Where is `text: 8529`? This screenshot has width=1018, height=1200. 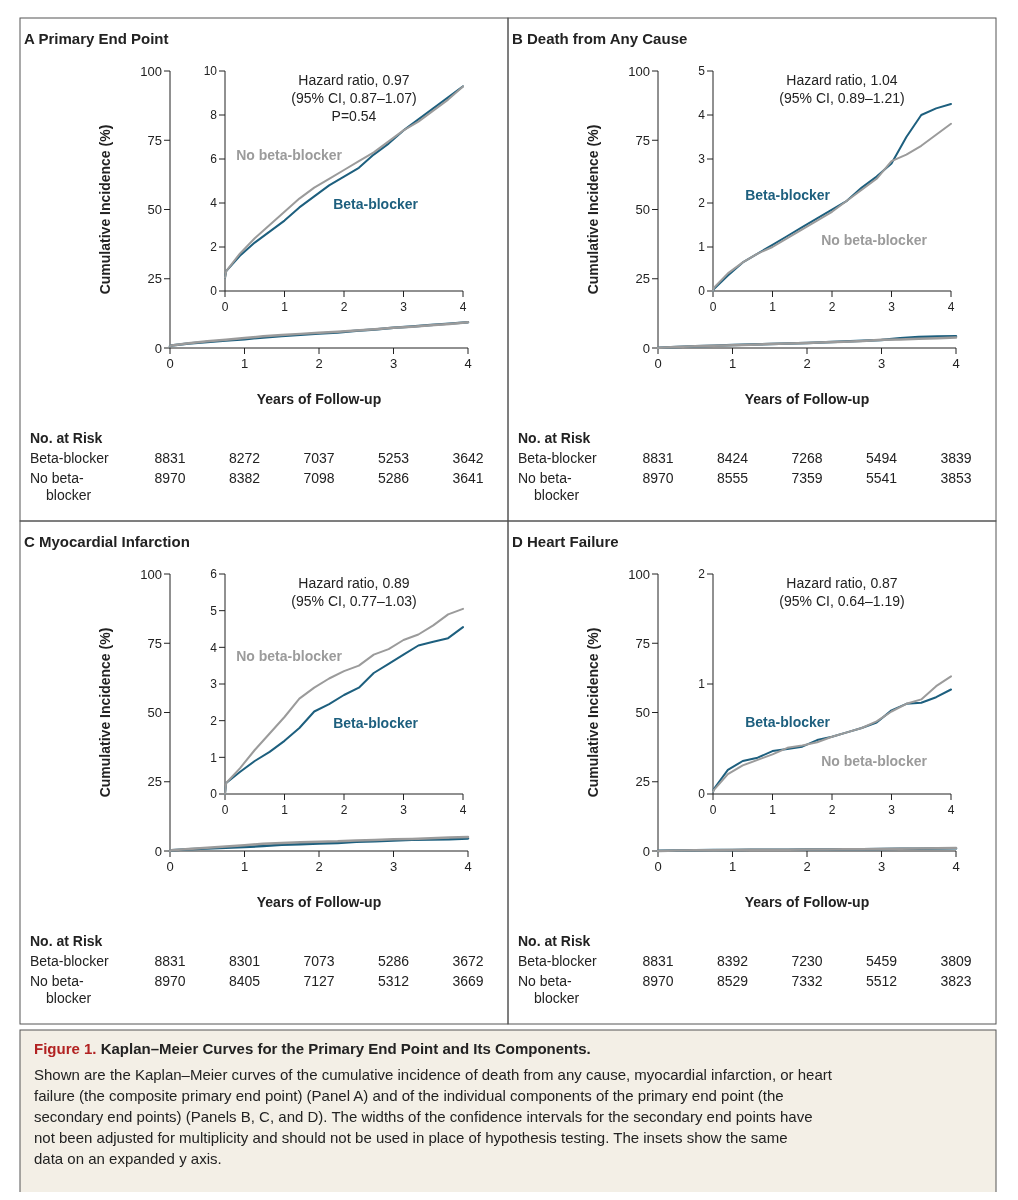
text: 8529 is located at coordinates (732, 981).